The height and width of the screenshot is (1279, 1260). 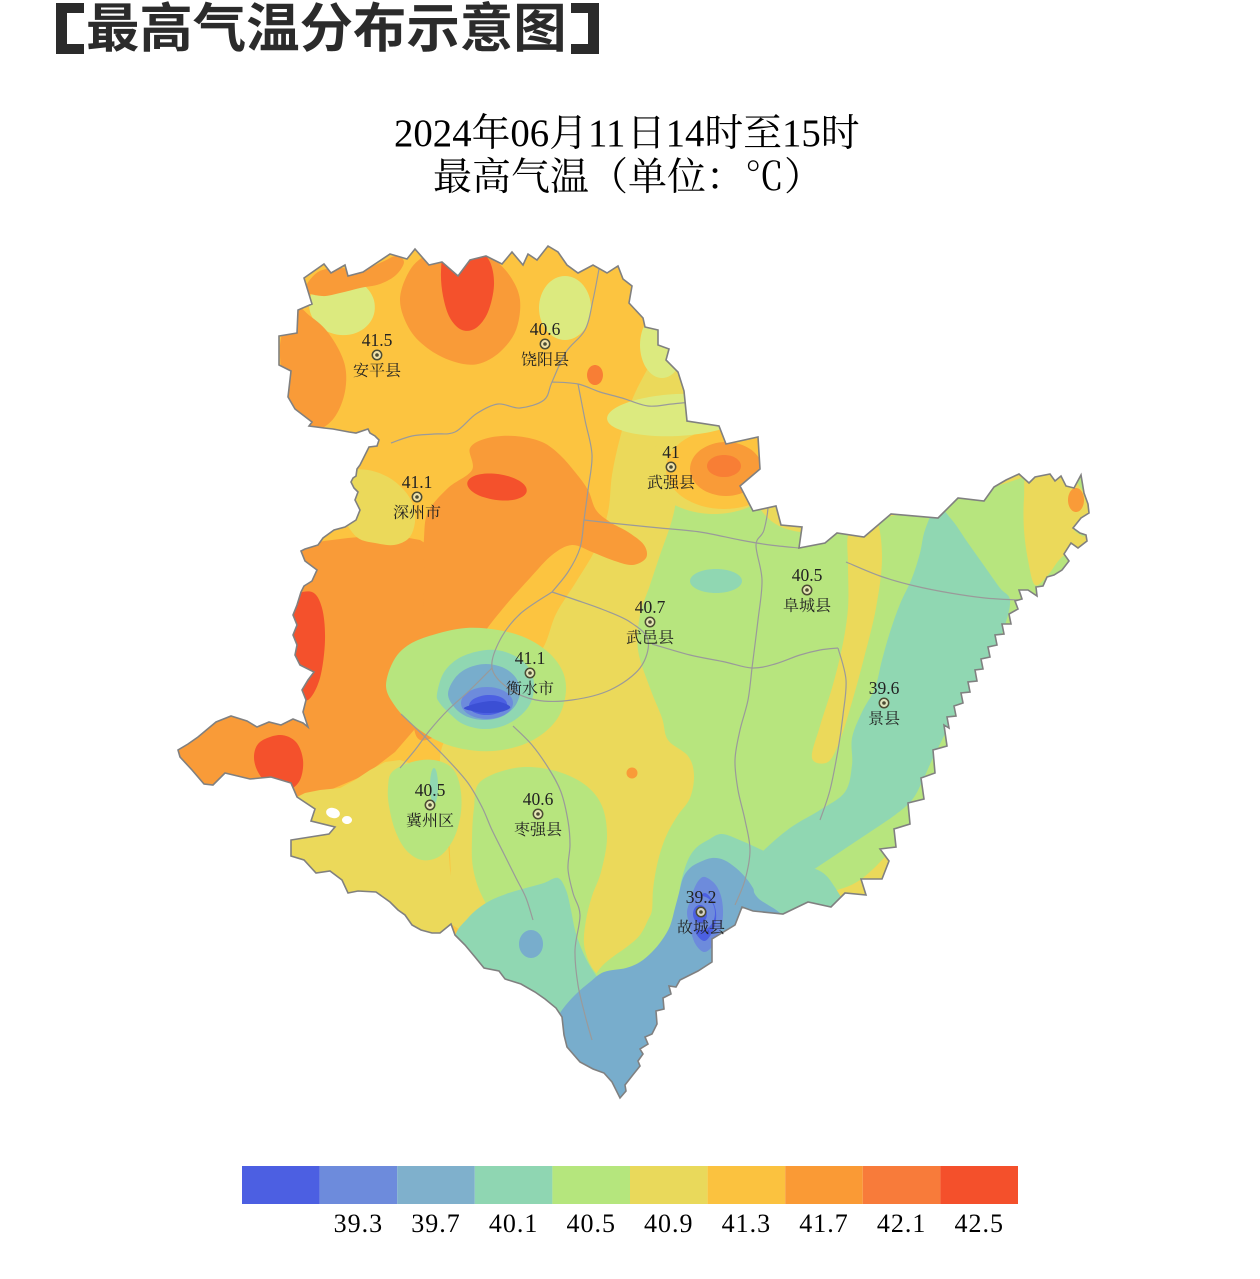 What do you see at coordinates (824, 1223) in the screenshot?
I see `svg-text: 41.7` at bounding box center [824, 1223].